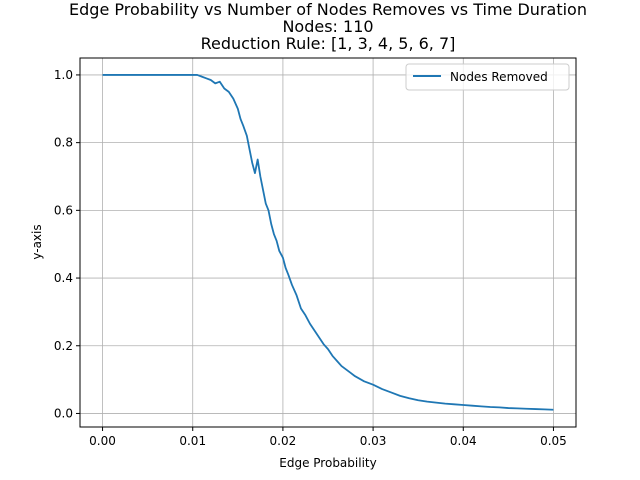  I want to click on y-tick-label: 0.0, so click(63, 413).